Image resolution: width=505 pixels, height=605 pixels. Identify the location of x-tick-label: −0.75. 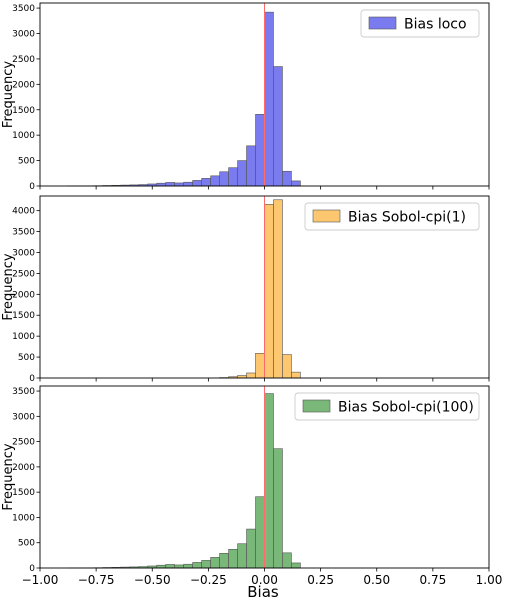
(96, 580).